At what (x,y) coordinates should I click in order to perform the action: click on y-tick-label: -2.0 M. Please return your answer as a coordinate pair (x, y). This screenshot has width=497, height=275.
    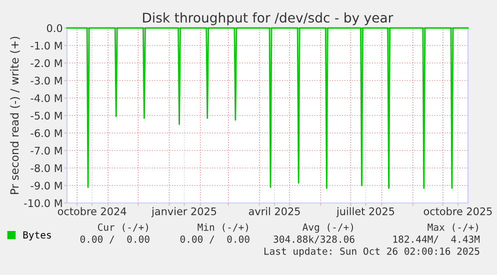
    Looking at the image, I should click on (46, 63).